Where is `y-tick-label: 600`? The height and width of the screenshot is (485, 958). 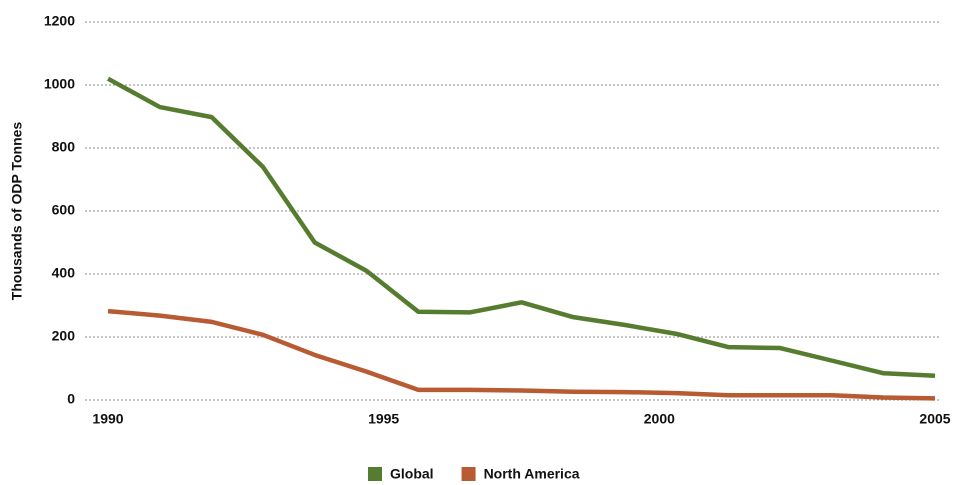 y-tick-label: 600 is located at coordinates (64, 210).